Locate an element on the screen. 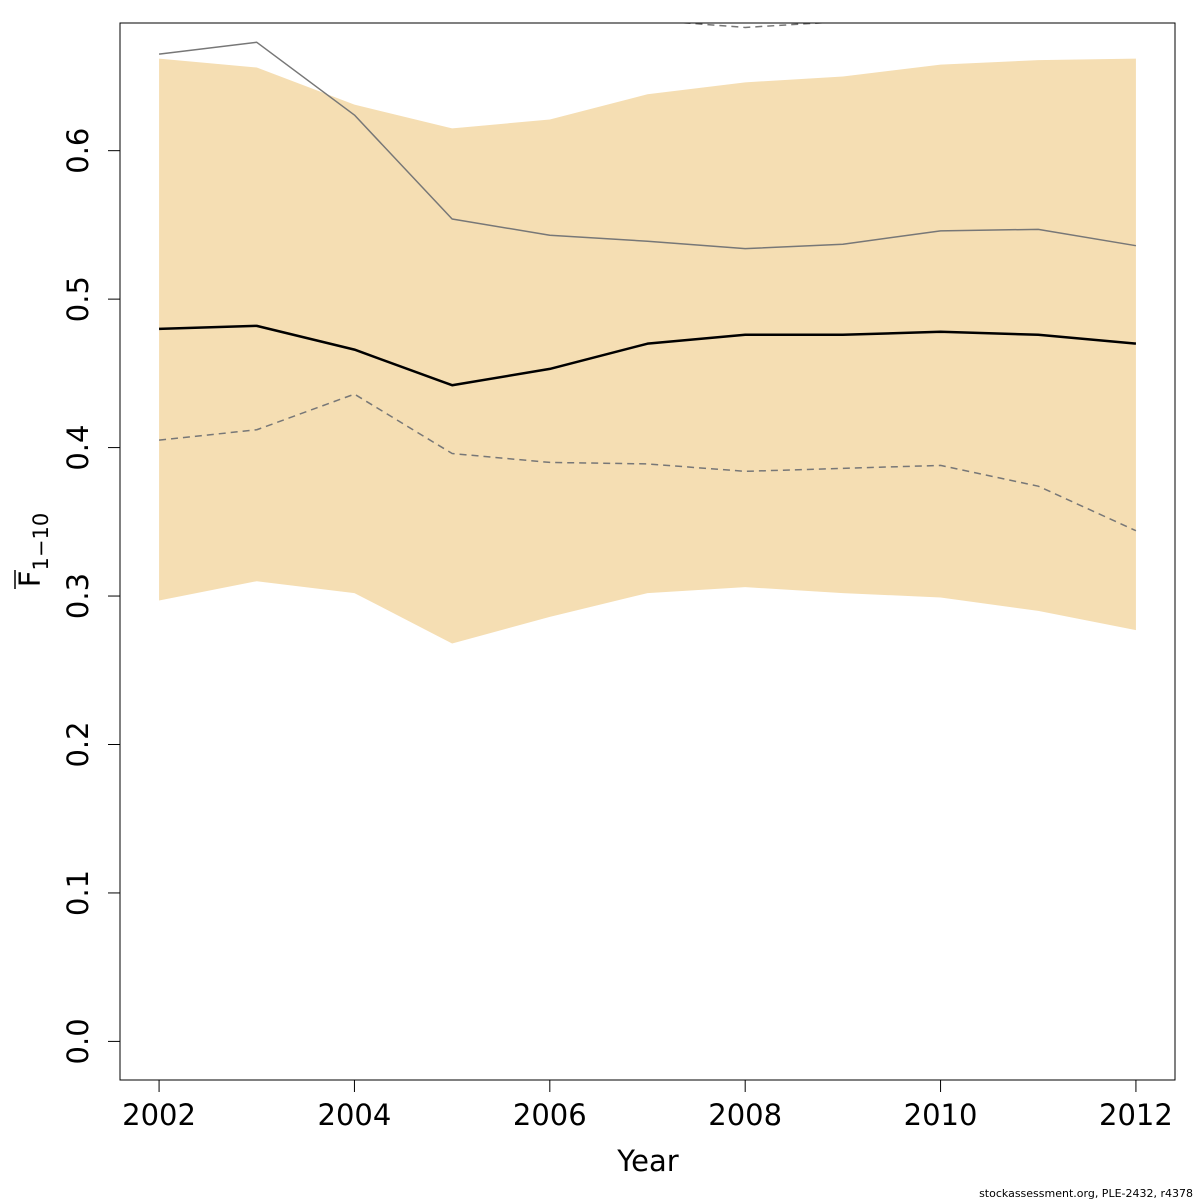 The height and width of the screenshot is (1204, 1200). y-axis-label-text: F1−10 is located at coordinates (33, 550).